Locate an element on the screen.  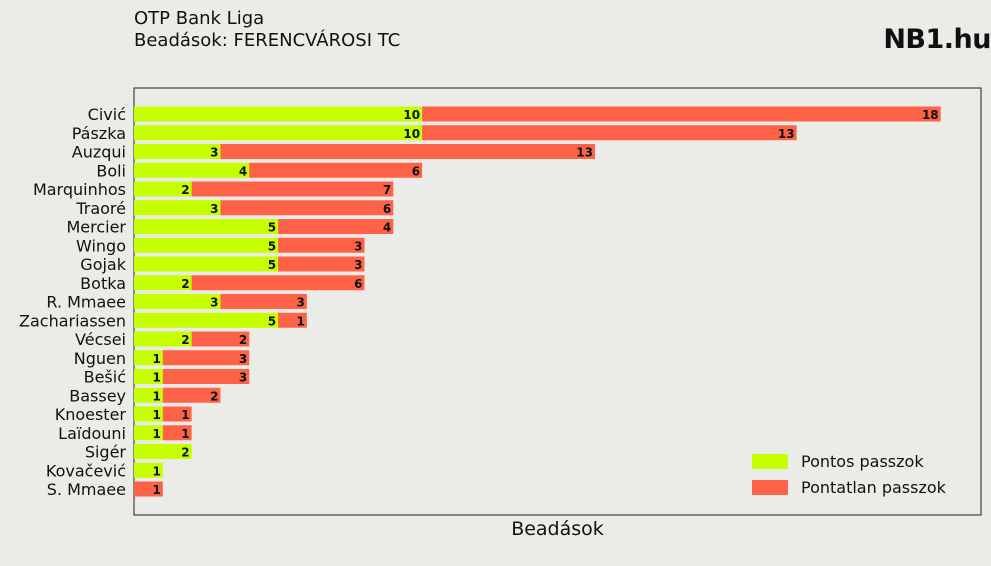
legend-label: Pontatlan passzok is located at coordinates (874, 487).